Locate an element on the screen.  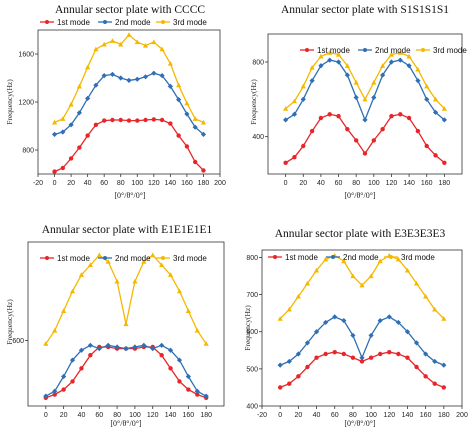
x-tick-label: 60 is located at coordinates (335, 415).